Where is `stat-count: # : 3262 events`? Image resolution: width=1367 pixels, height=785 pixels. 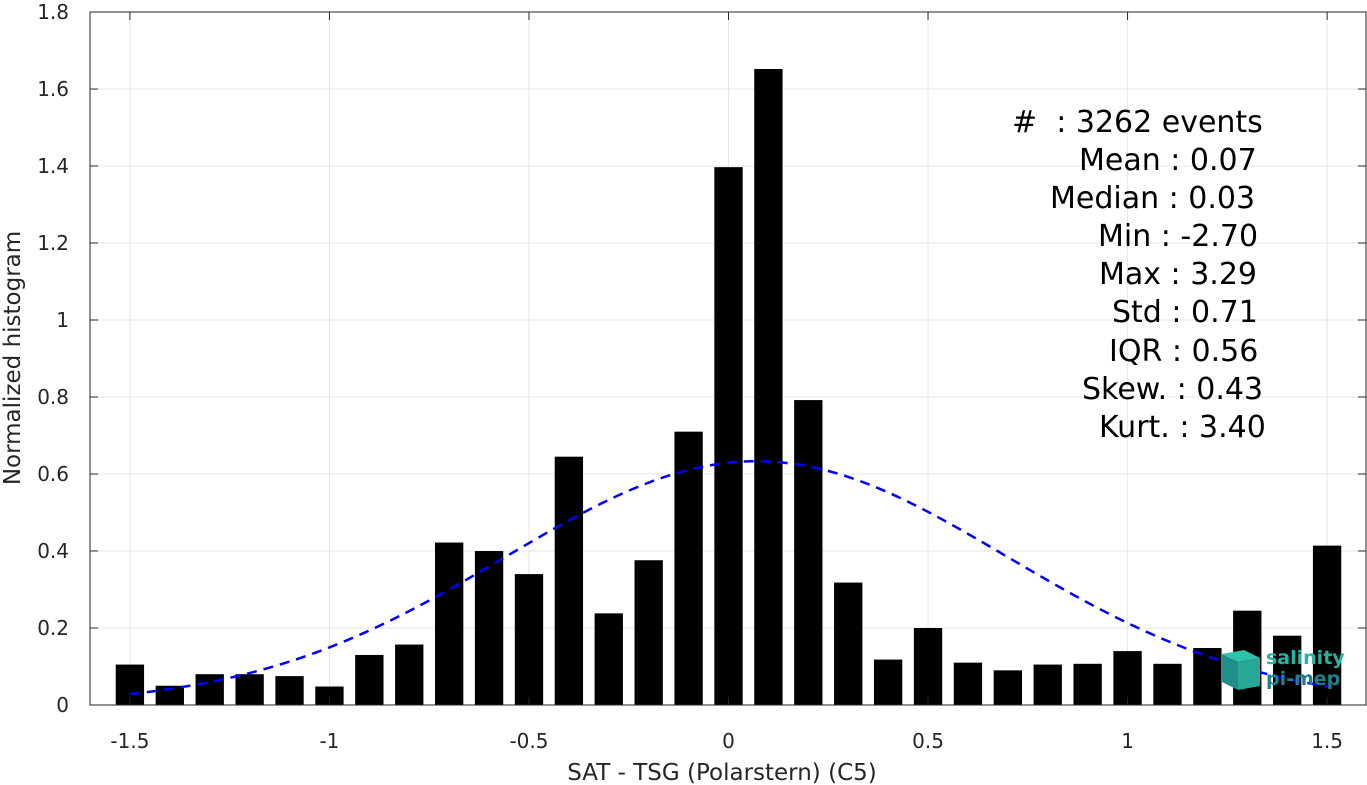
stat-count: # : 3262 events is located at coordinates (1137, 122).